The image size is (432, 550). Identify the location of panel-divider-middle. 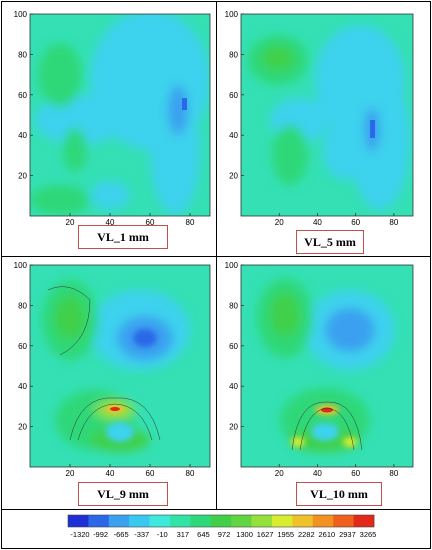
(215, 256).